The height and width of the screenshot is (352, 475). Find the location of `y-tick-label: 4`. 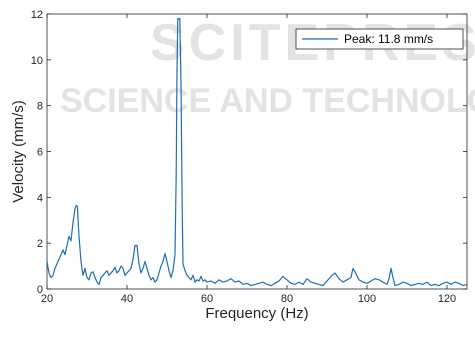

y-tick-label: 4 is located at coordinates (40, 198).